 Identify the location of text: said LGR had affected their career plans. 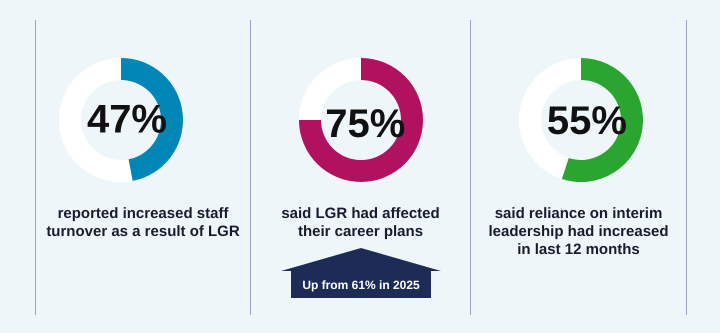
(360, 222).